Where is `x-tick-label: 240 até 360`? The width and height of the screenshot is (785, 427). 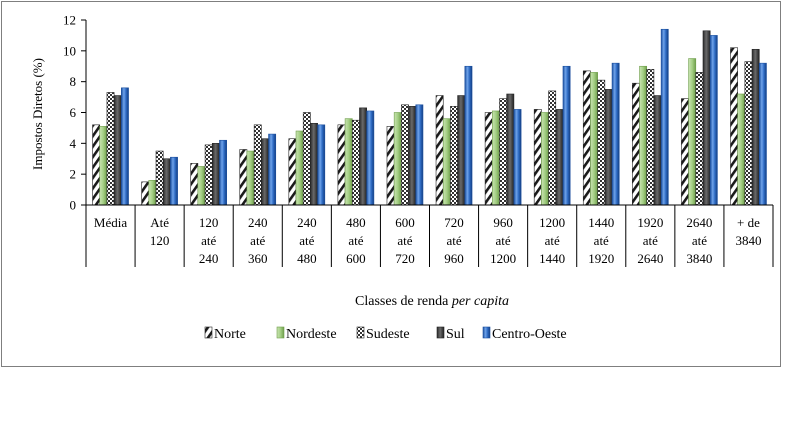 x-tick-label: 240 até 360 is located at coordinates (258, 240).